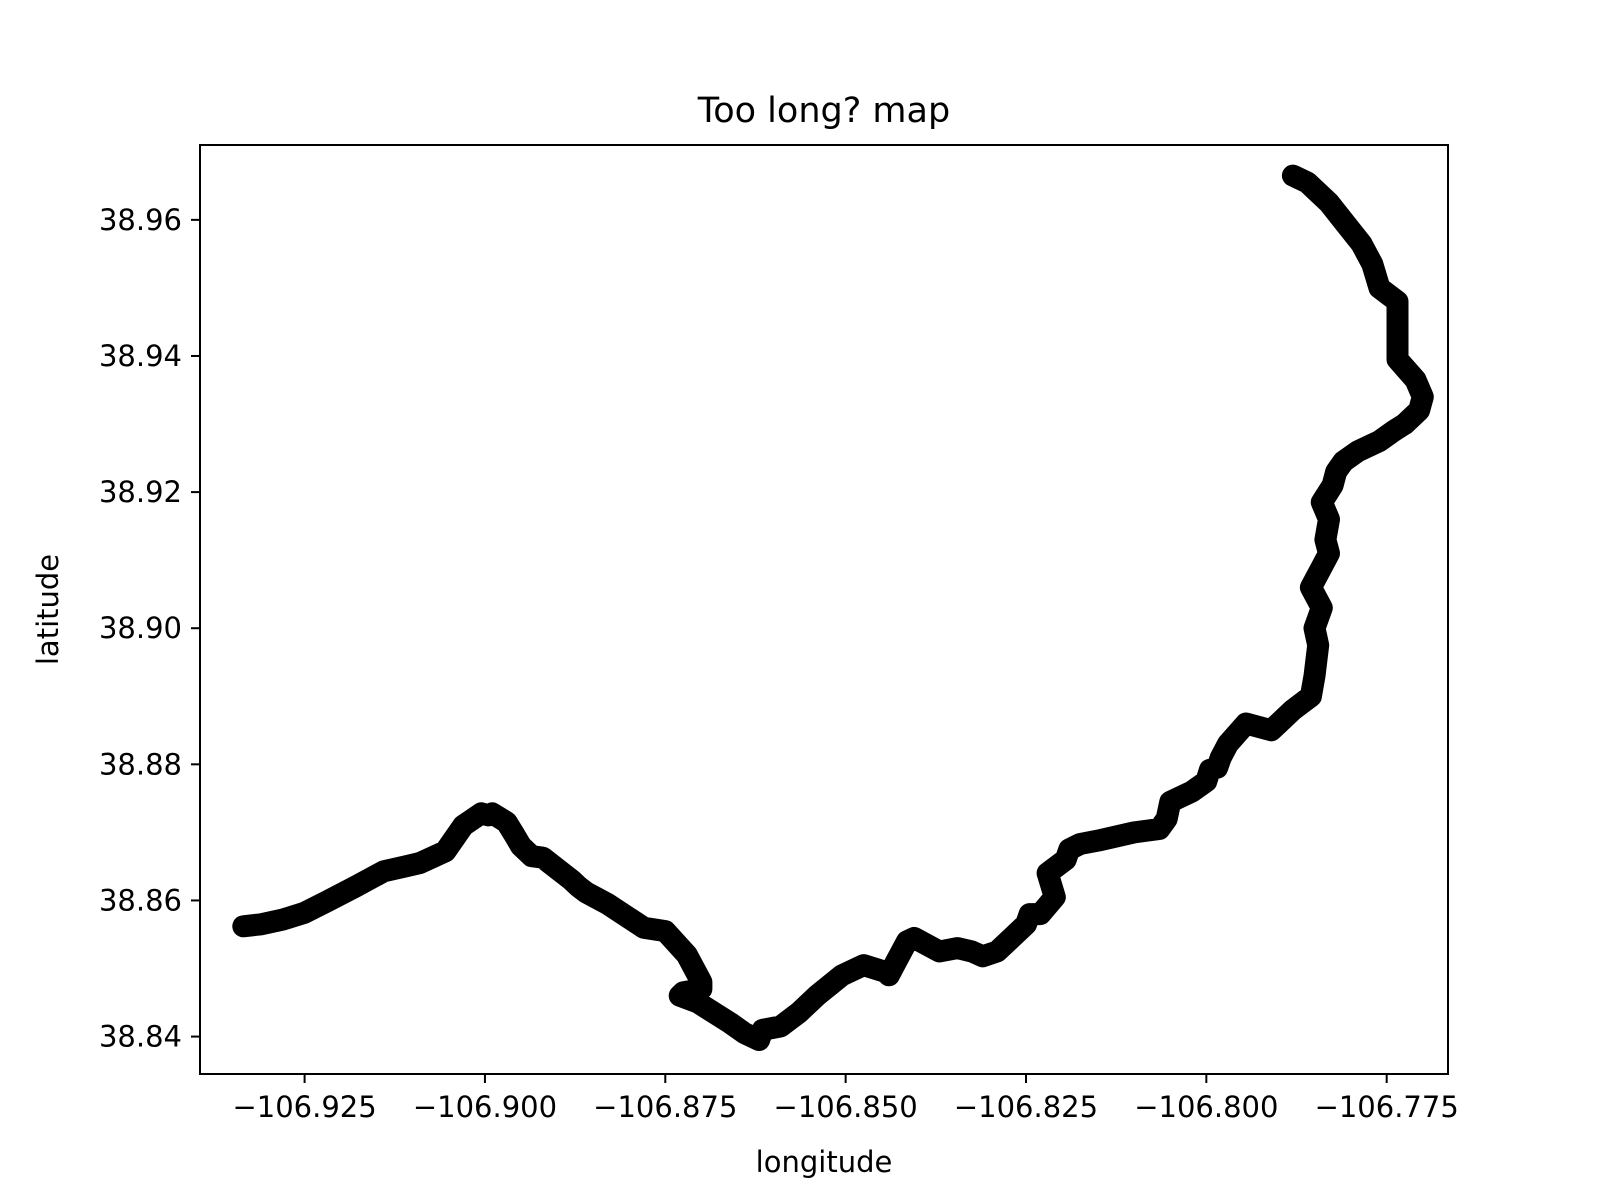 Image resolution: width=1600 pixels, height=1200 pixels. Describe the element at coordinates (665, 1107) in the screenshot. I see `x-tick-label: −106.875` at that location.